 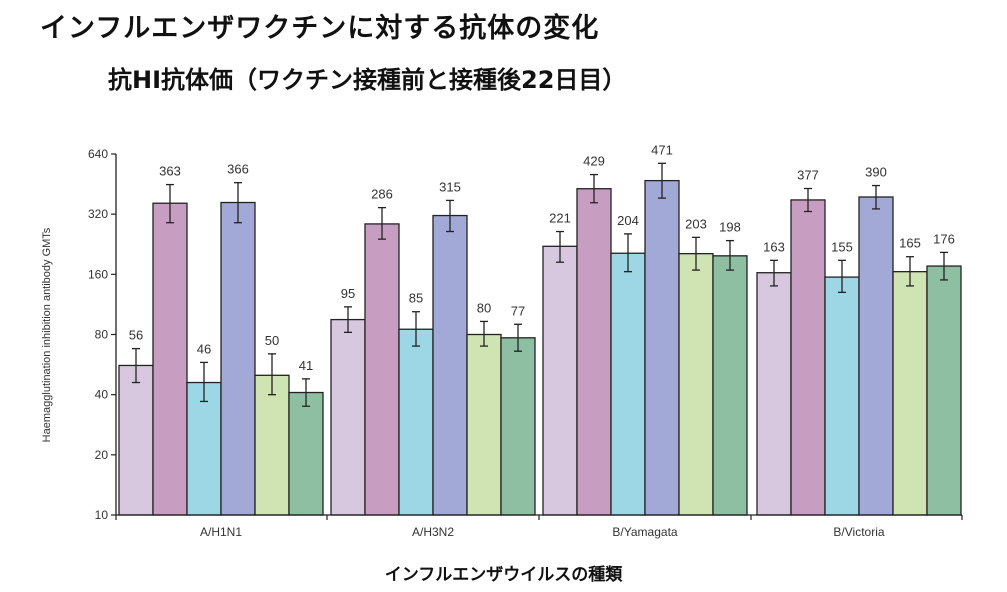 I want to click on data-label: 46, so click(x=204, y=348).